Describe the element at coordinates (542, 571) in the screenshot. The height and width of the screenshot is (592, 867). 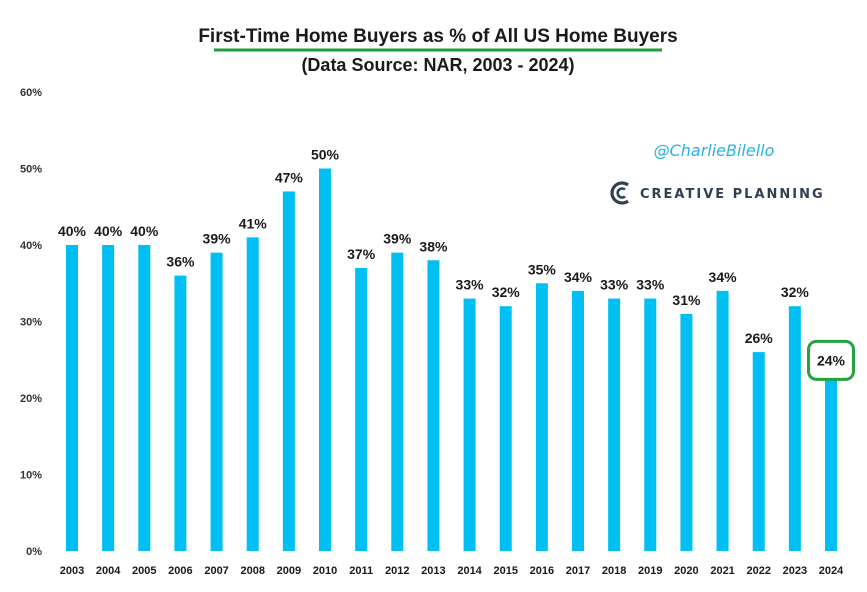
I see `x-tick-label-2016: 2016` at that location.